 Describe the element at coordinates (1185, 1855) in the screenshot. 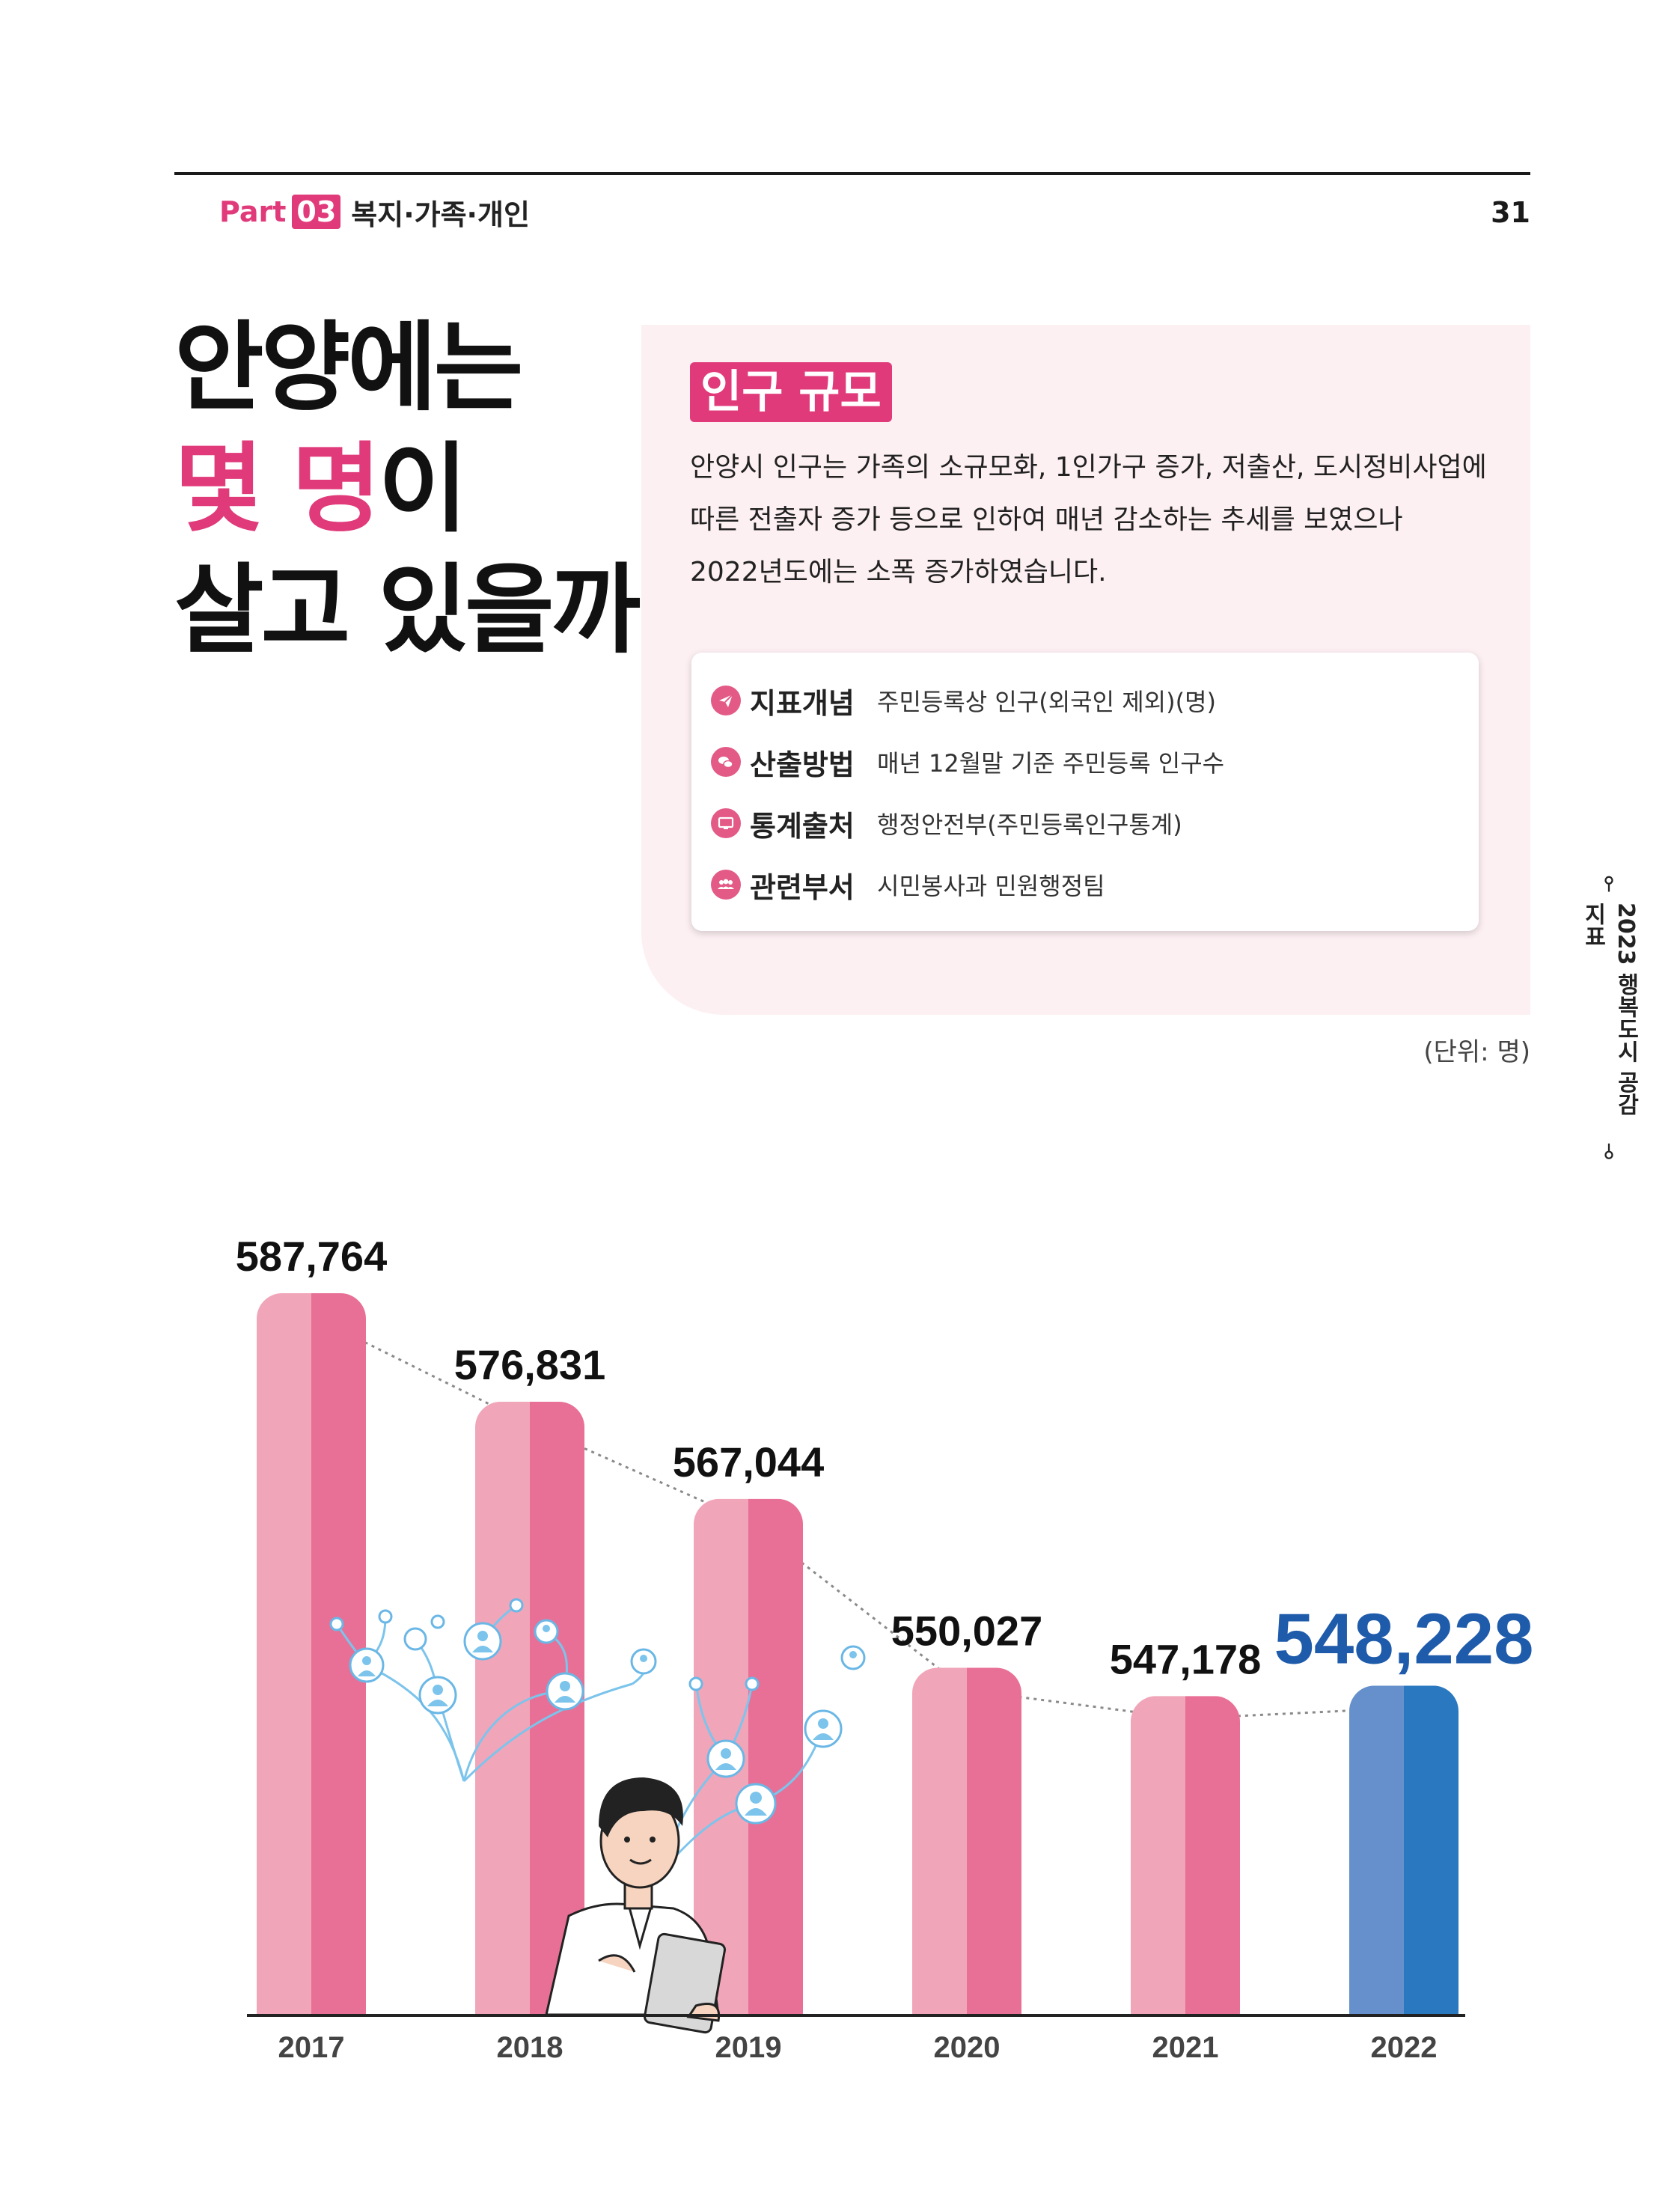

I see `bar-2021` at that location.